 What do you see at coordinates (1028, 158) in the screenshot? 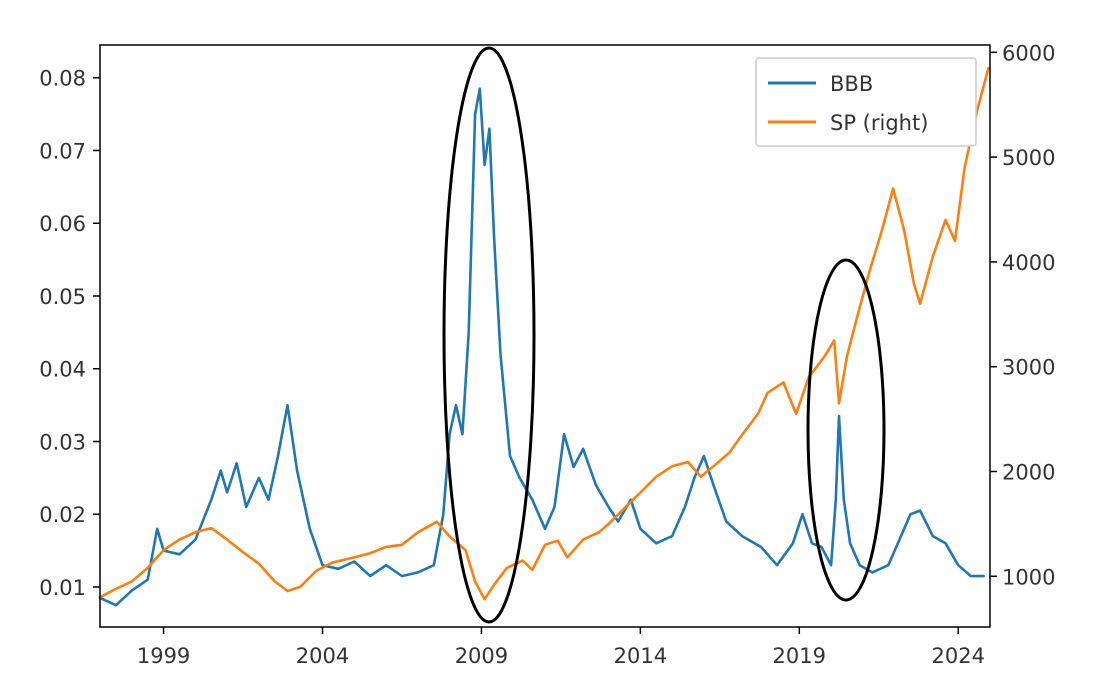
I see `y-right-tick-label: 5000` at bounding box center [1028, 158].